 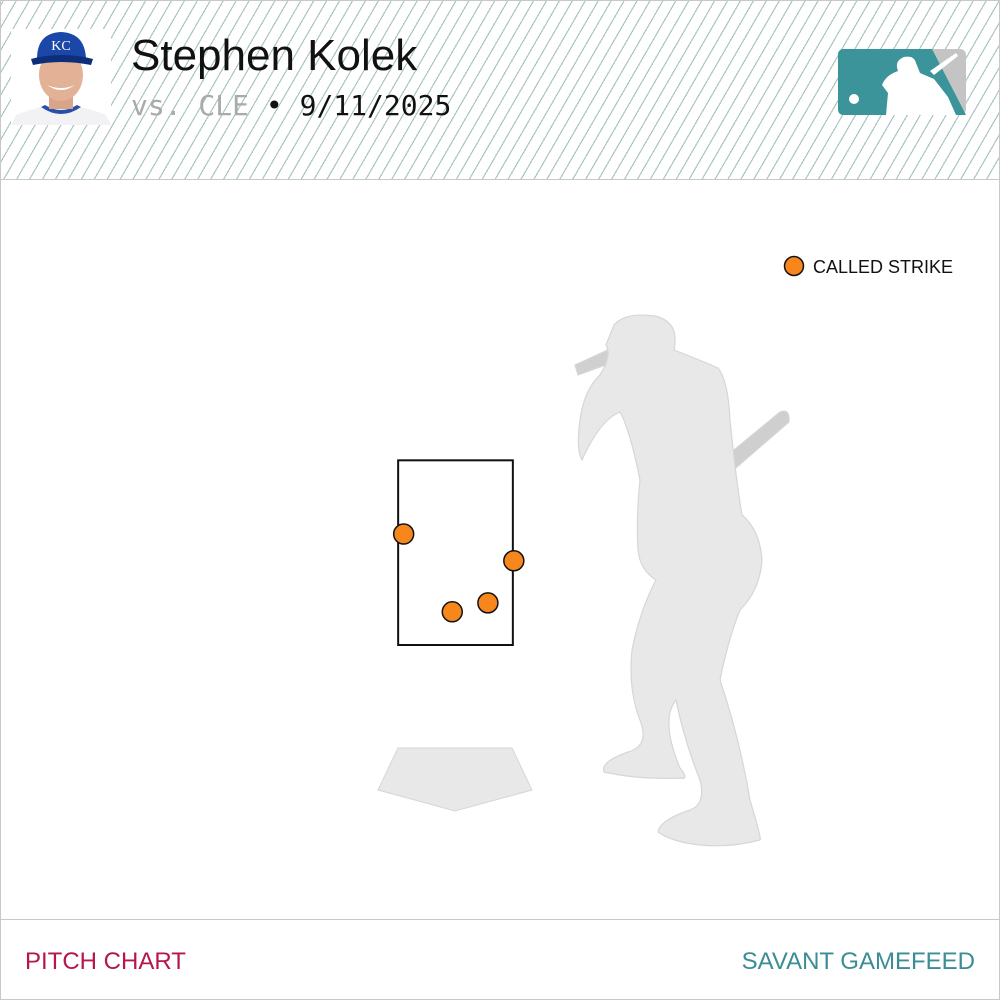 What do you see at coordinates (105, 961) in the screenshot?
I see `pitch-chart-link: PITCH CHART` at bounding box center [105, 961].